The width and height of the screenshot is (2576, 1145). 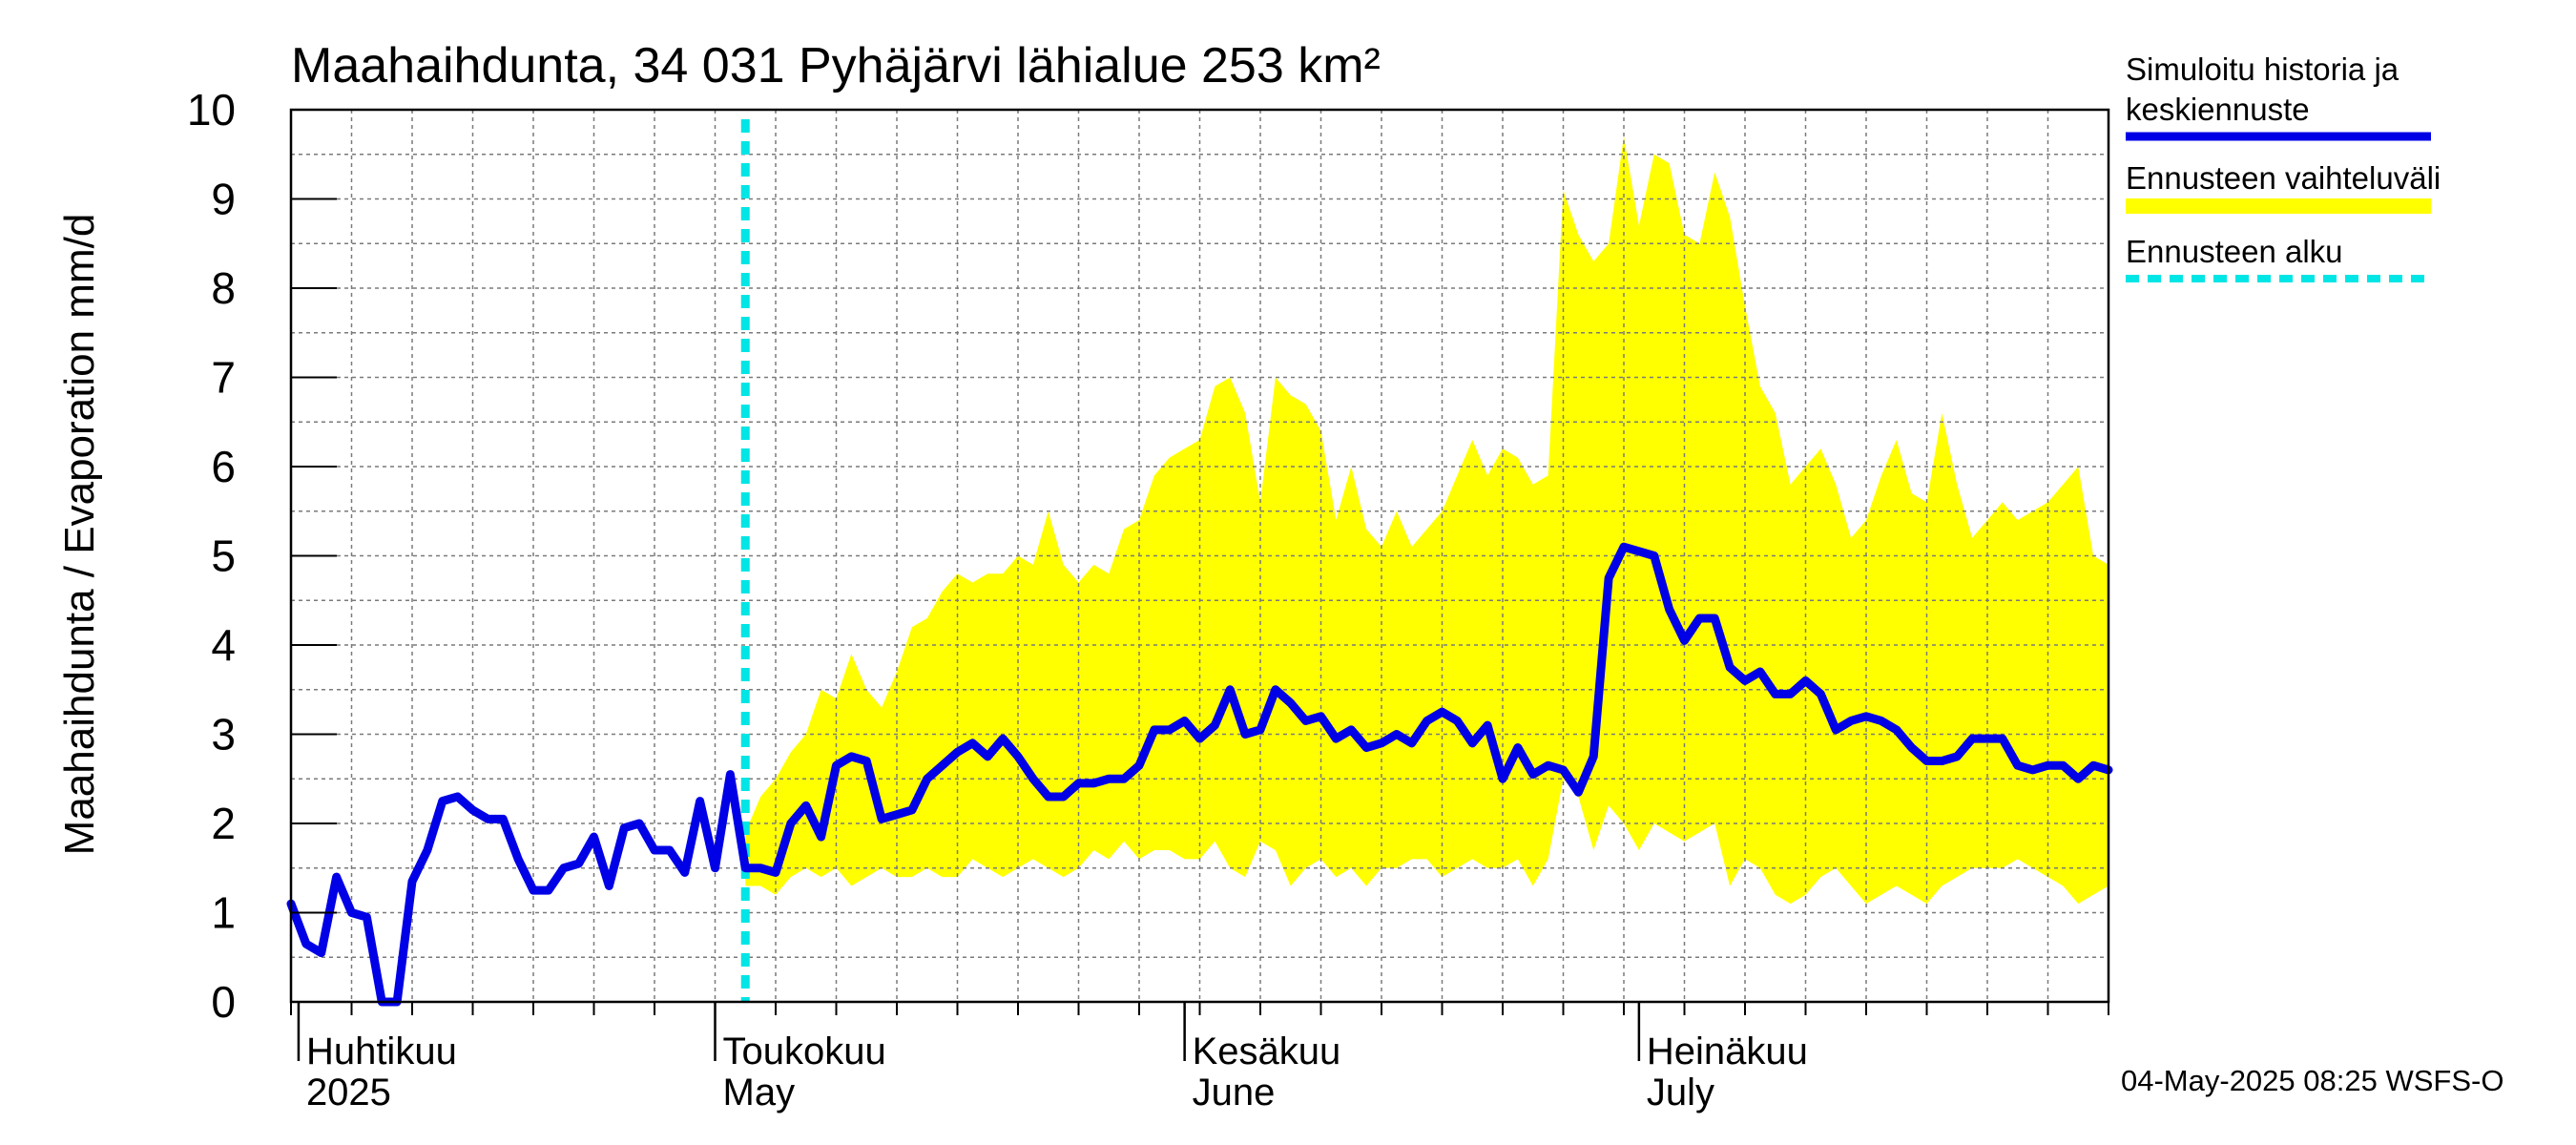 What do you see at coordinates (2262, 69) in the screenshot?
I see `legend-label-simulated-line1: Simuloitu historia ja` at bounding box center [2262, 69].